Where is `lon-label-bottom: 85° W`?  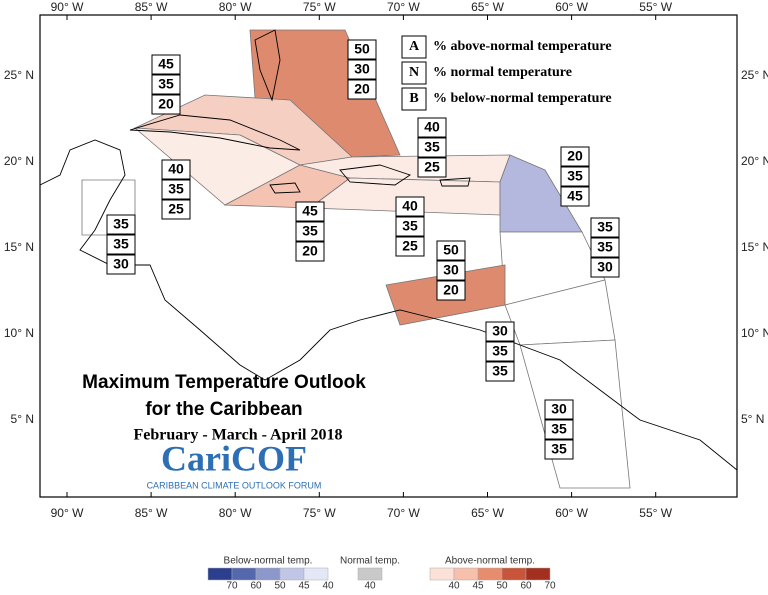 lon-label-bottom: 85° W is located at coordinates (151, 513).